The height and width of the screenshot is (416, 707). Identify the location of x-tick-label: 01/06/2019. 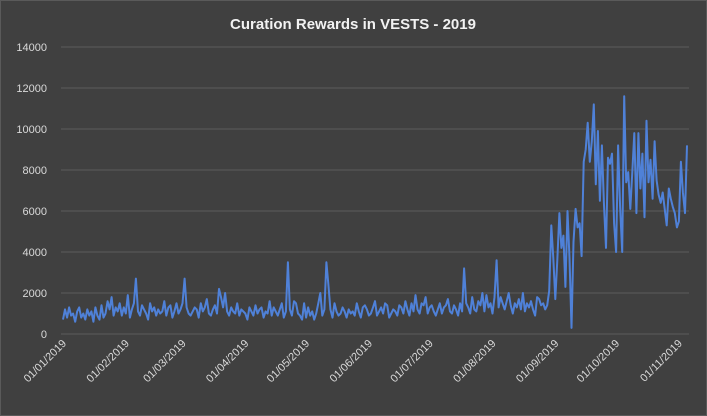
(351, 361).